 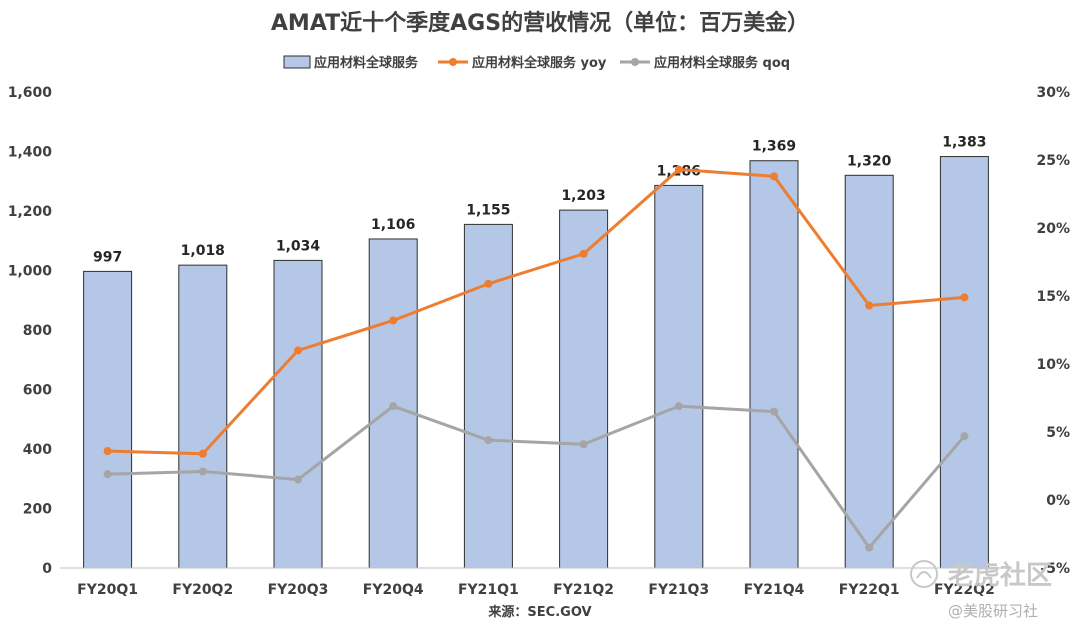 I want to click on y-tick-label: 400, so click(x=37, y=450).